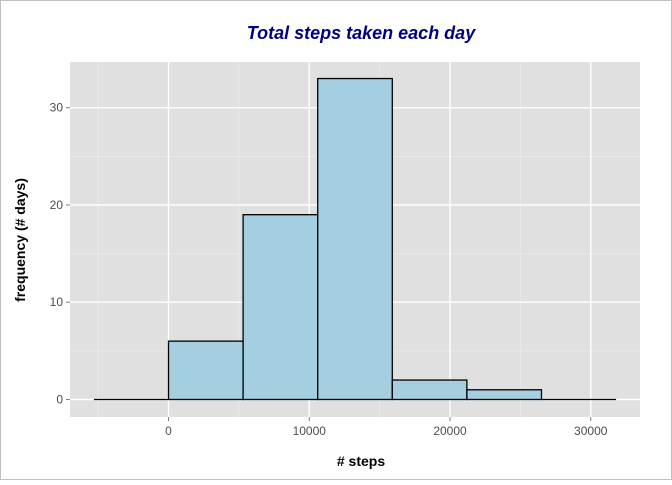  What do you see at coordinates (60, 253) in the screenshot?
I see `y-axis-ticks: 0 10 20 30` at bounding box center [60, 253].